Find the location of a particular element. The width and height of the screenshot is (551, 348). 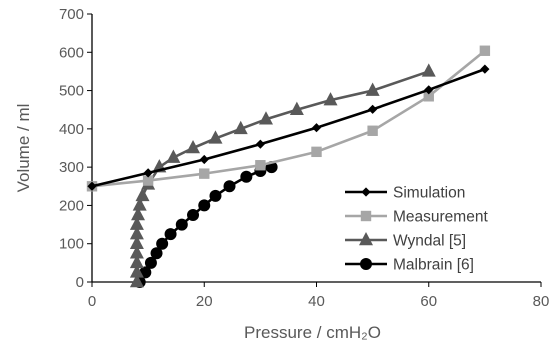

y-tick-label: 700 is located at coordinates (71, 14).